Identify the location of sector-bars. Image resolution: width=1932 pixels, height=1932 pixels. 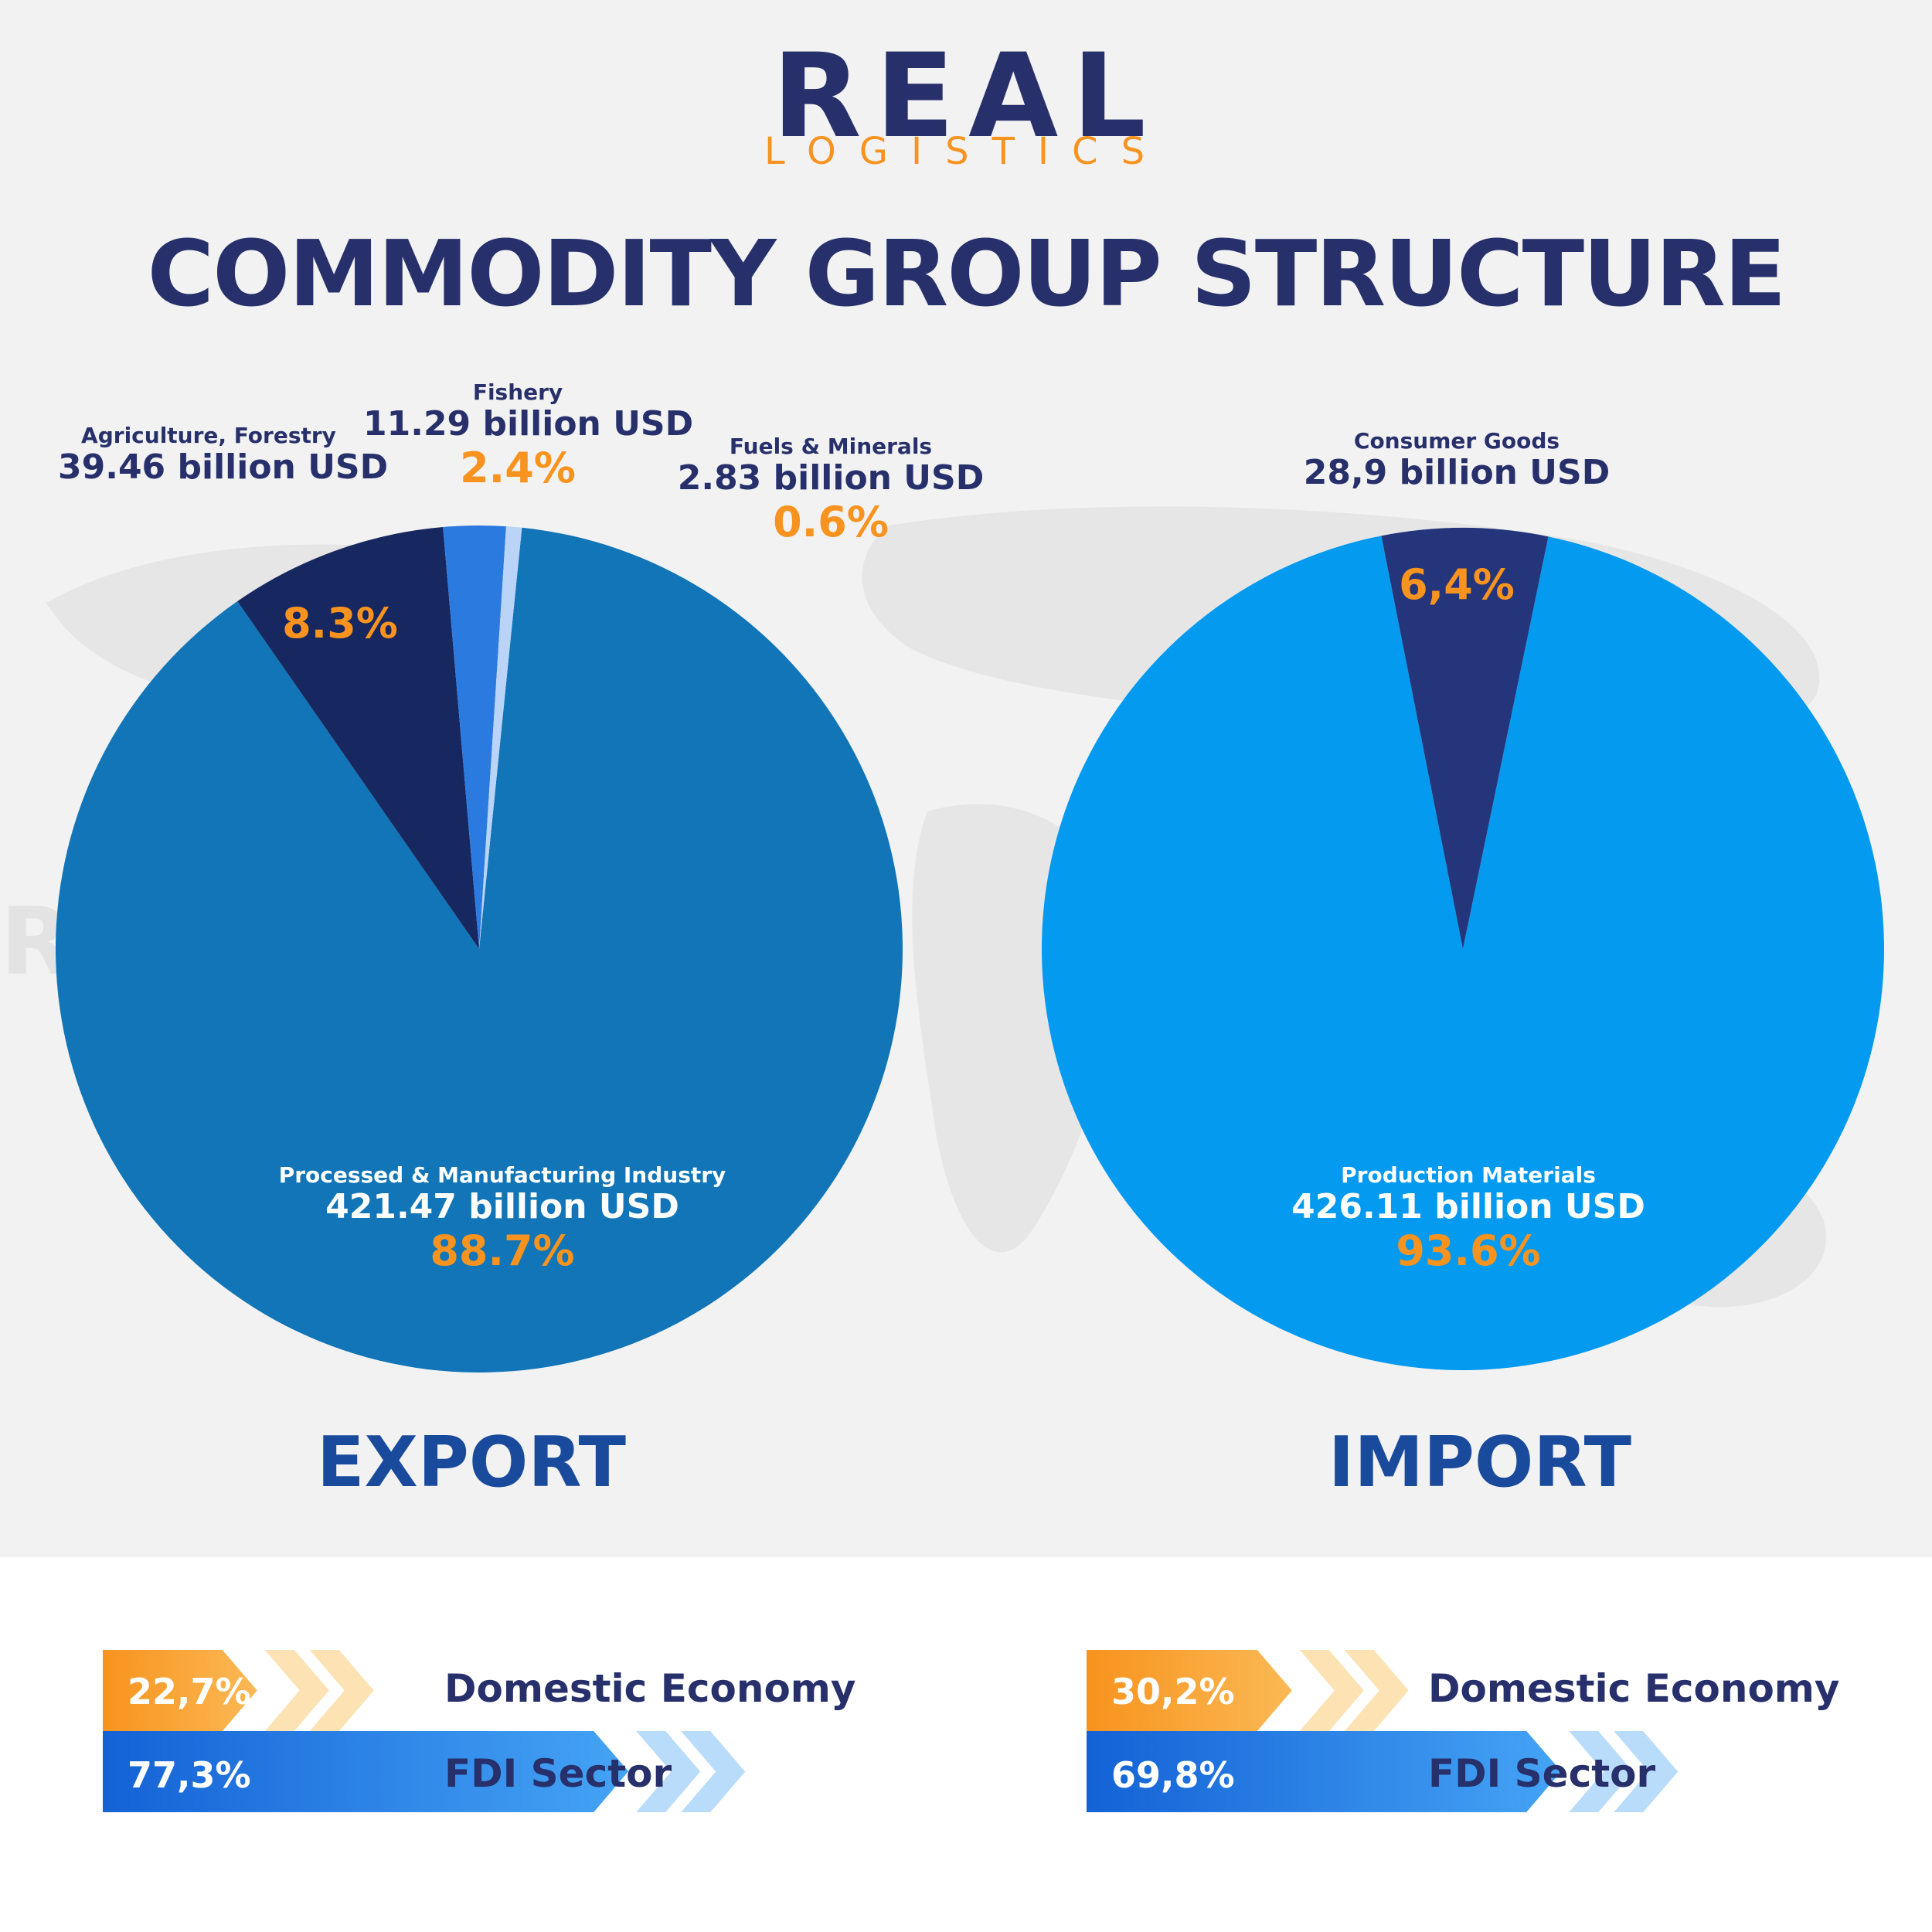
(891, 1731).